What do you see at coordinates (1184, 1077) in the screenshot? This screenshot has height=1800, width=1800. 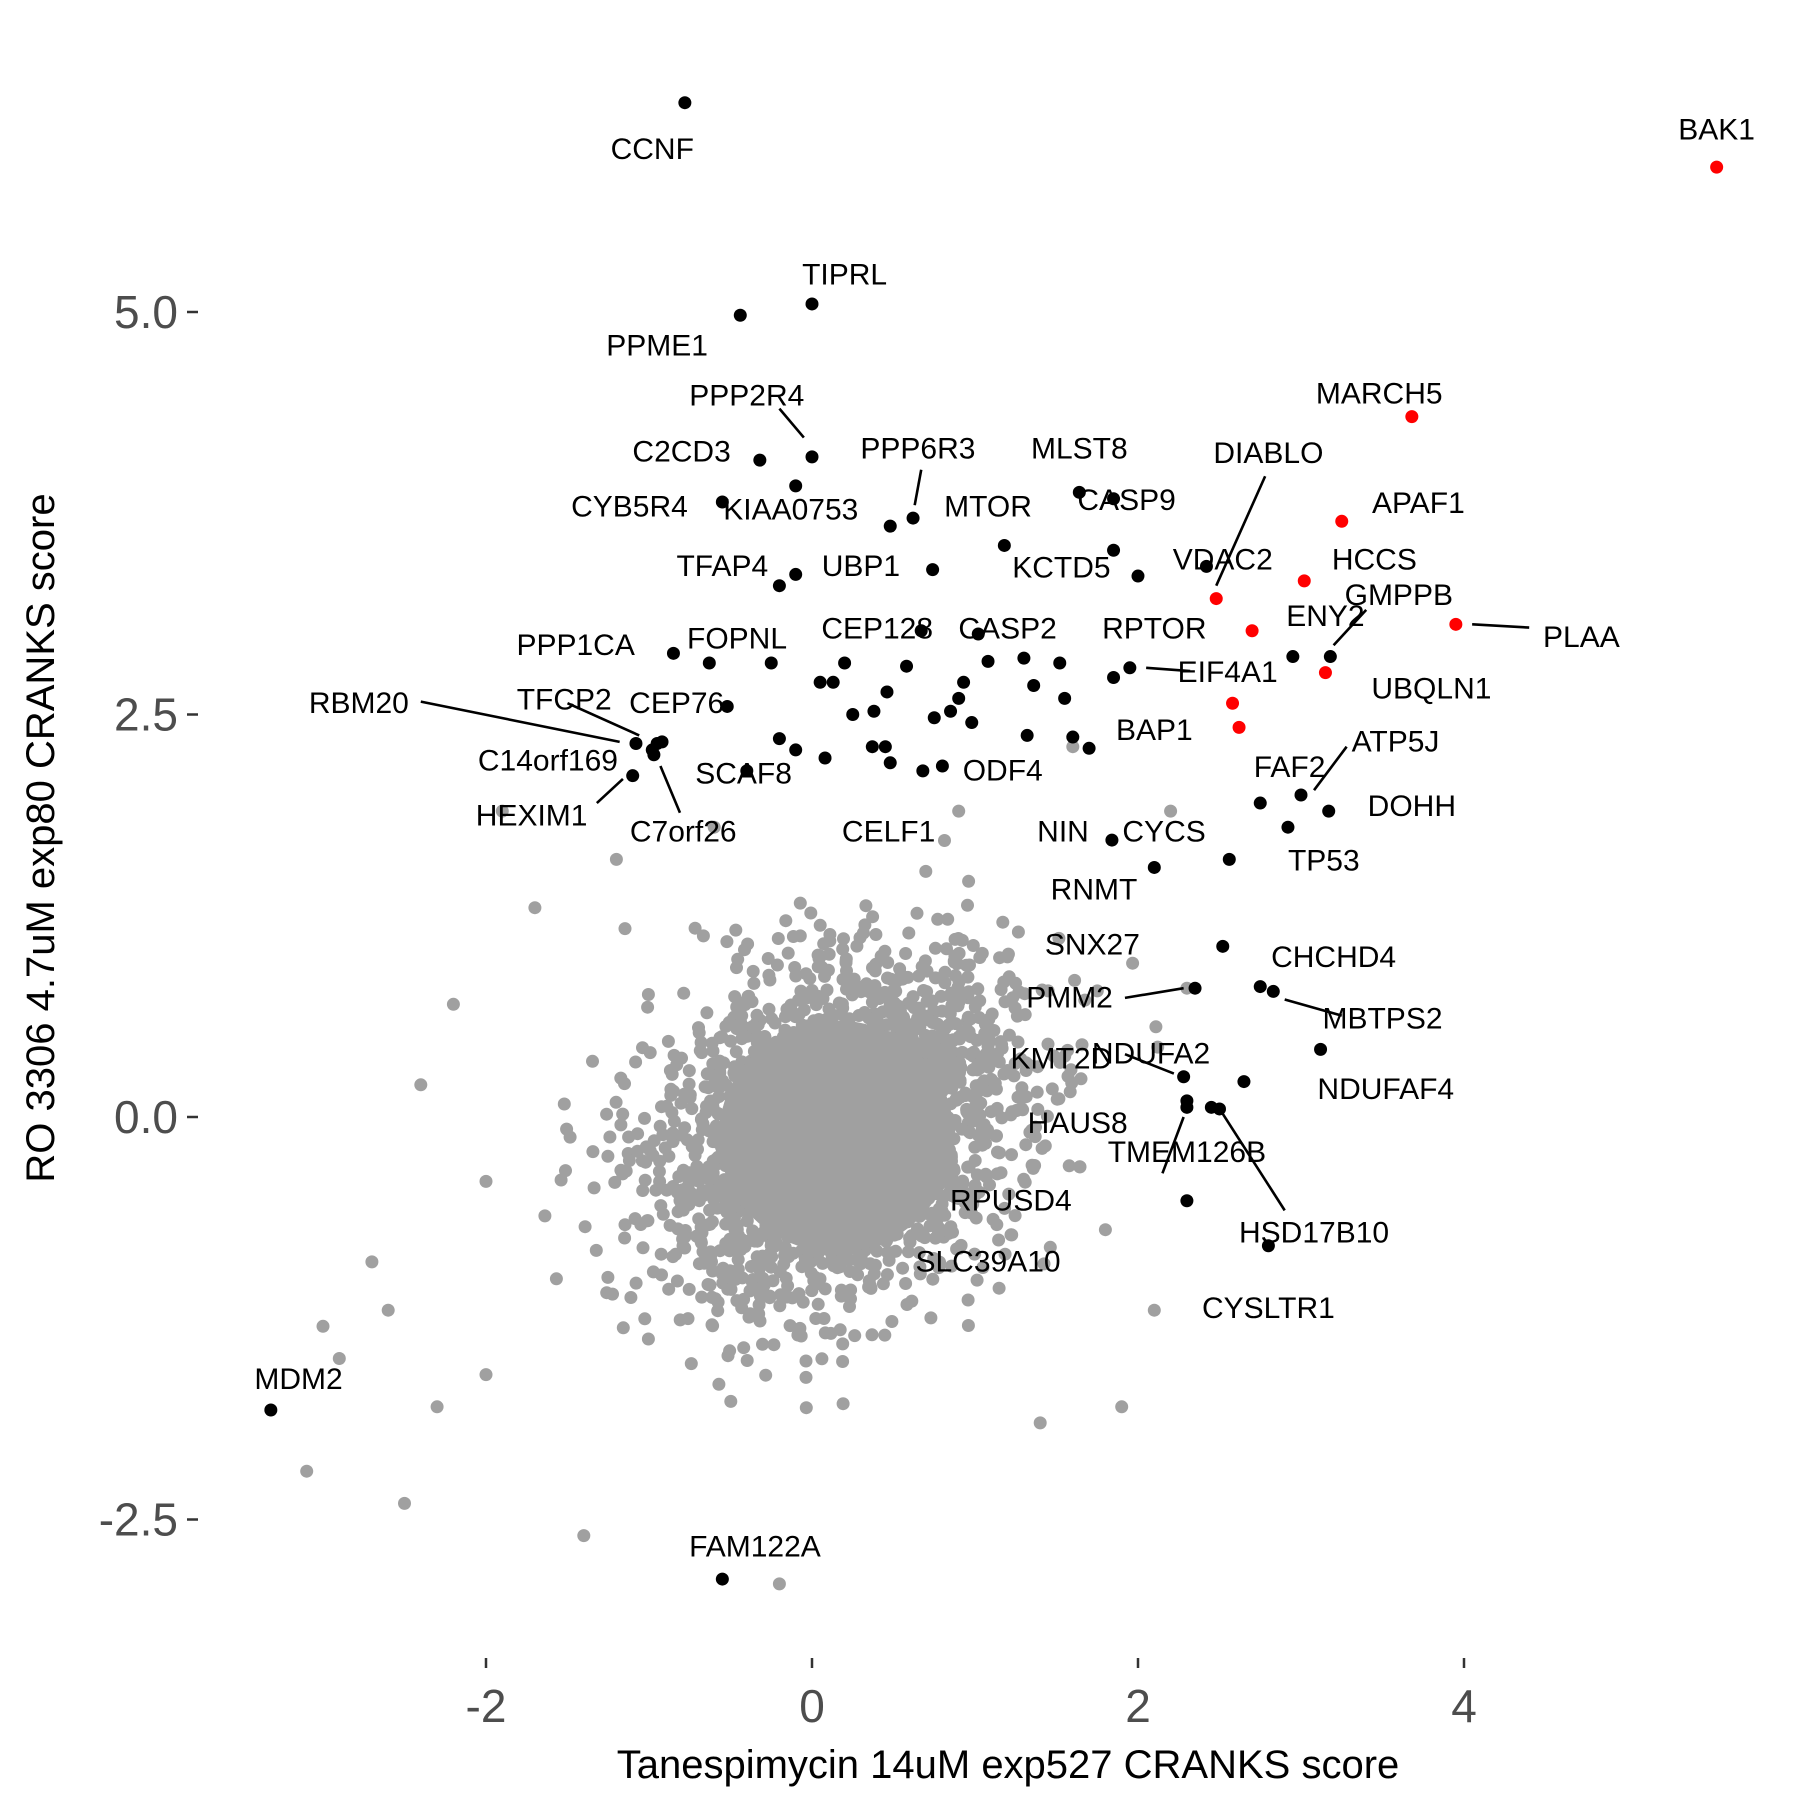 I see `point-kmt2d` at bounding box center [1184, 1077].